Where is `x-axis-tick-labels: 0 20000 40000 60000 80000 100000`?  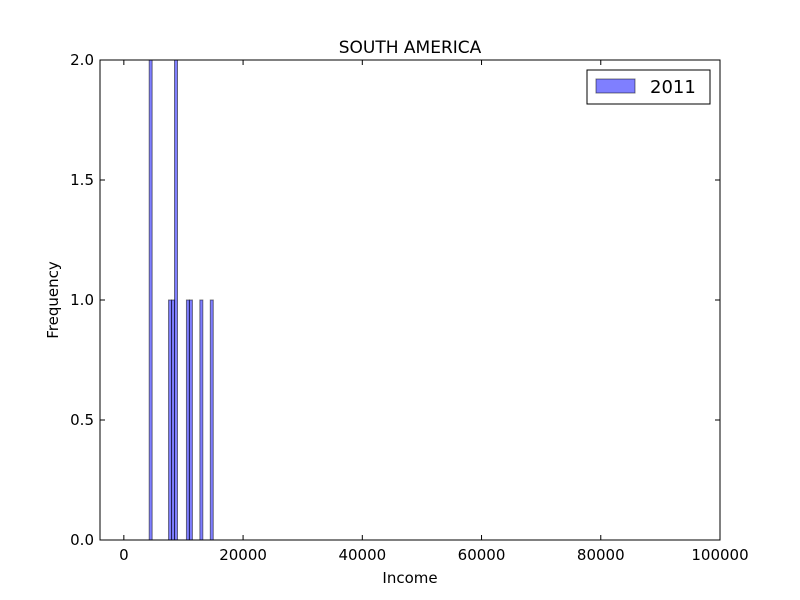 x-axis-tick-labels: 0 20000 40000 60000 80000 100000 is located at coordinates (434, 555).